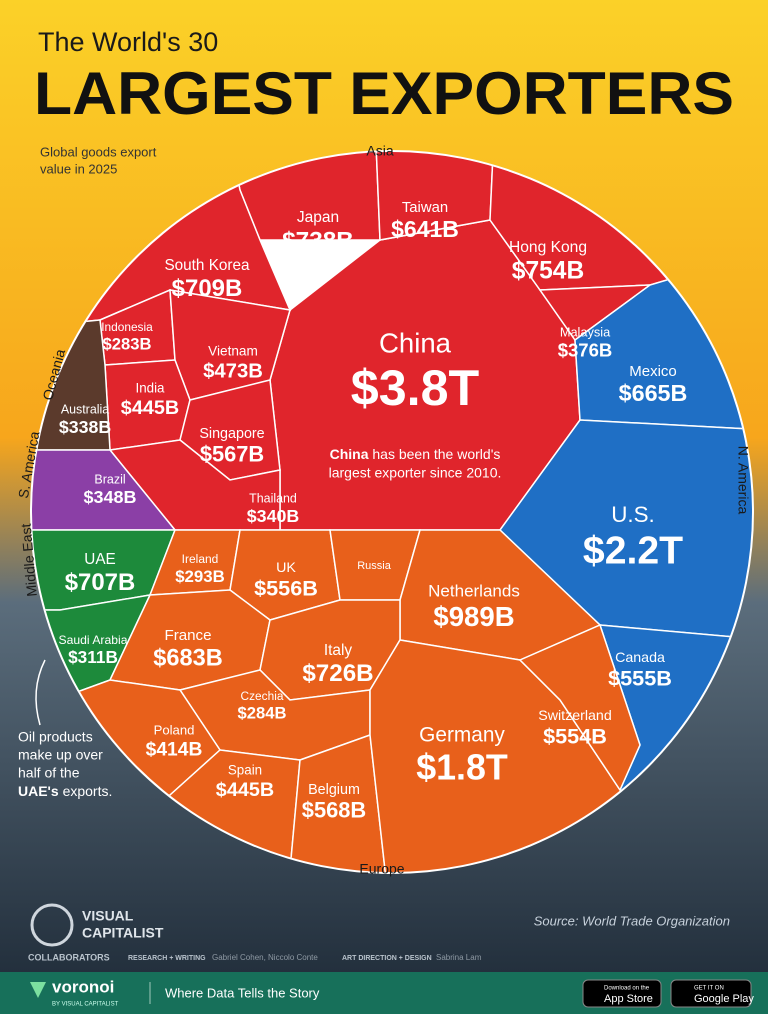 The image size is (768, 1014). What do you see at coordinates (653, 371) in the screenshot?
I see `country-name: Mexico` at bounding box center [653, 371].